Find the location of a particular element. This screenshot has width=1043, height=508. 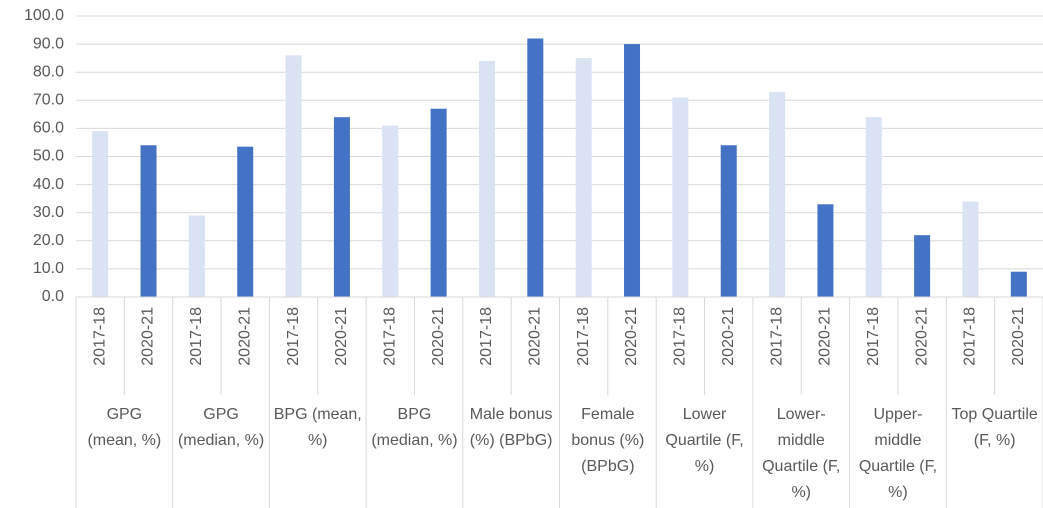

category-label: BPG (mean, %) is located at coordinates (317, 427).